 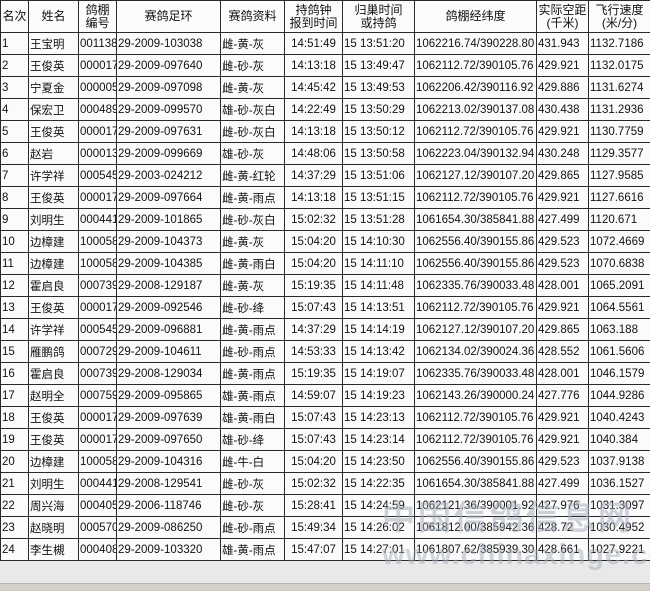 I want to click on table-cell: 15 14:19:07, so click(x=378, y=373).